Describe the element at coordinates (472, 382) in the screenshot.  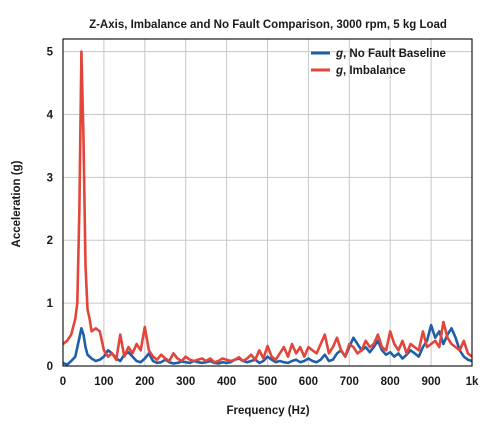
I see `x-tick-label: 1k` at that location.